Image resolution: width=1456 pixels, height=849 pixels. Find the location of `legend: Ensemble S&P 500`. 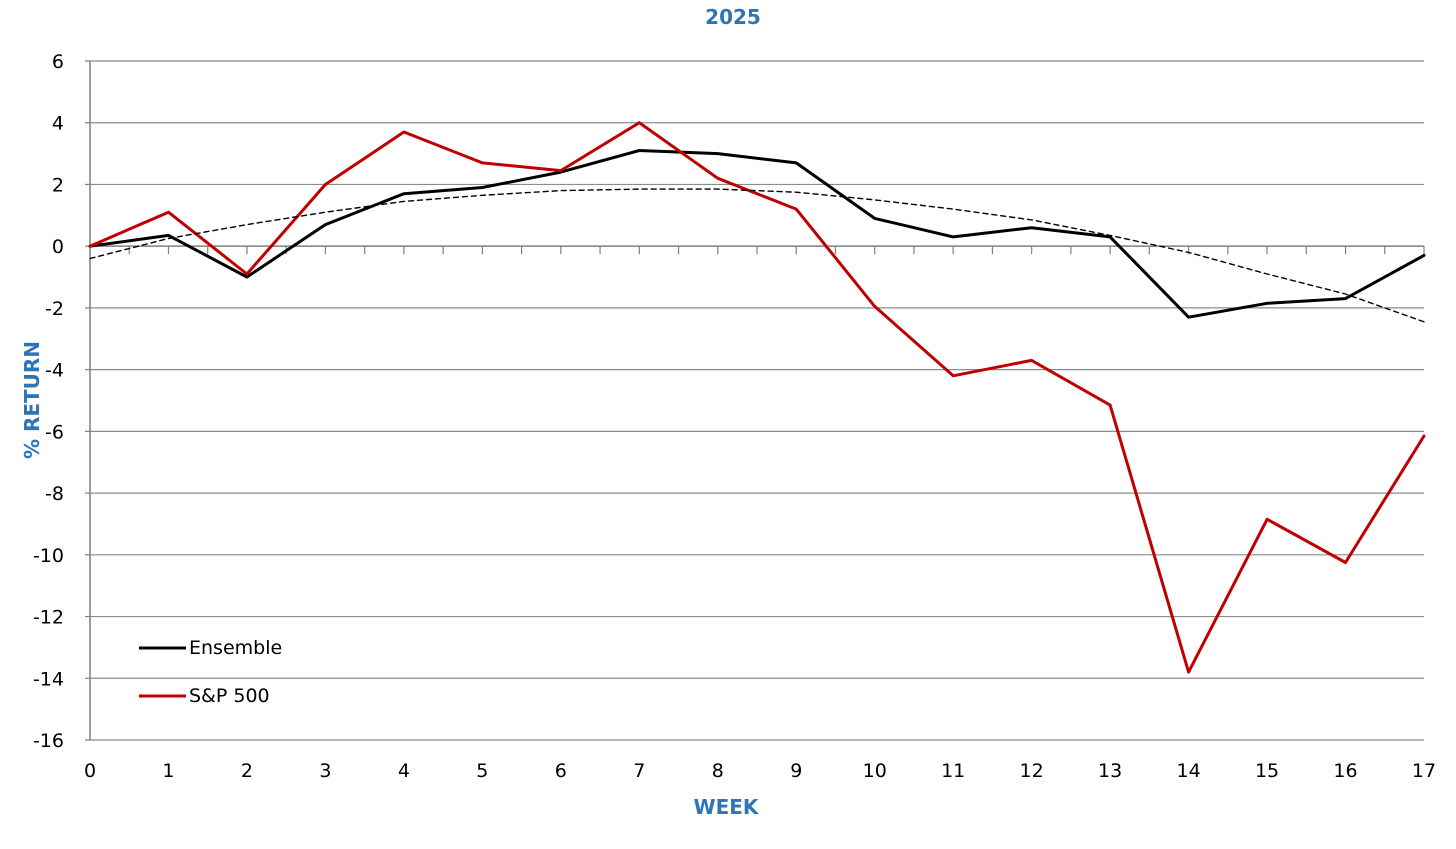

legend: Ensemble S&P 500 is located at coordinates (210, 672).